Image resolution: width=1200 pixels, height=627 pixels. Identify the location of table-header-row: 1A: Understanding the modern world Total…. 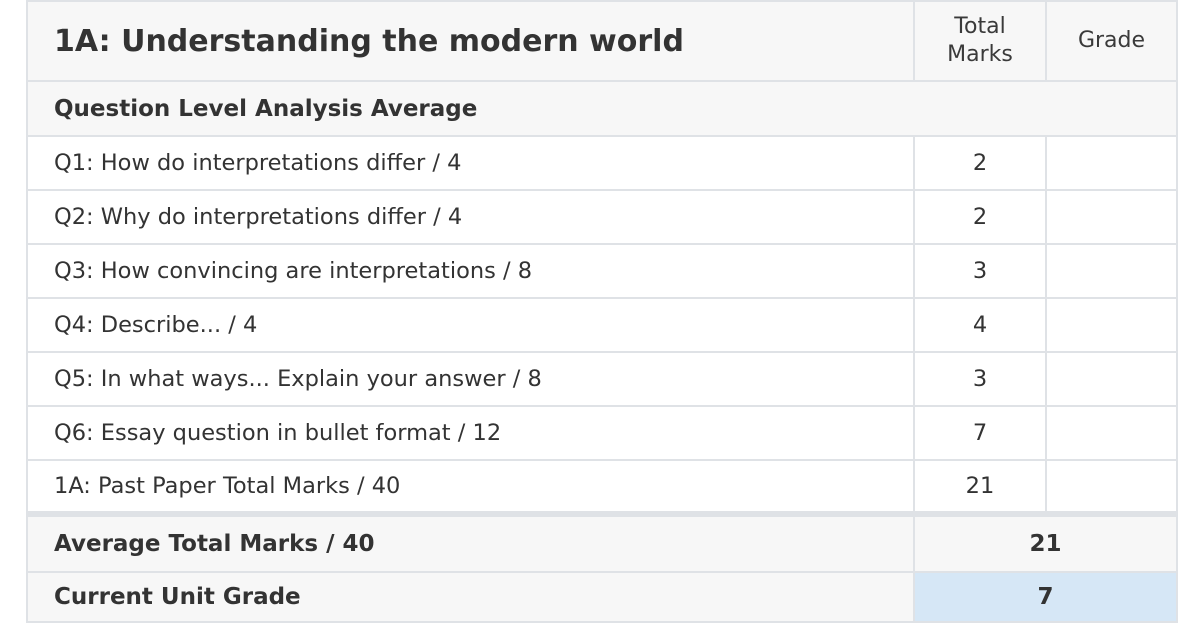
(602, 41).